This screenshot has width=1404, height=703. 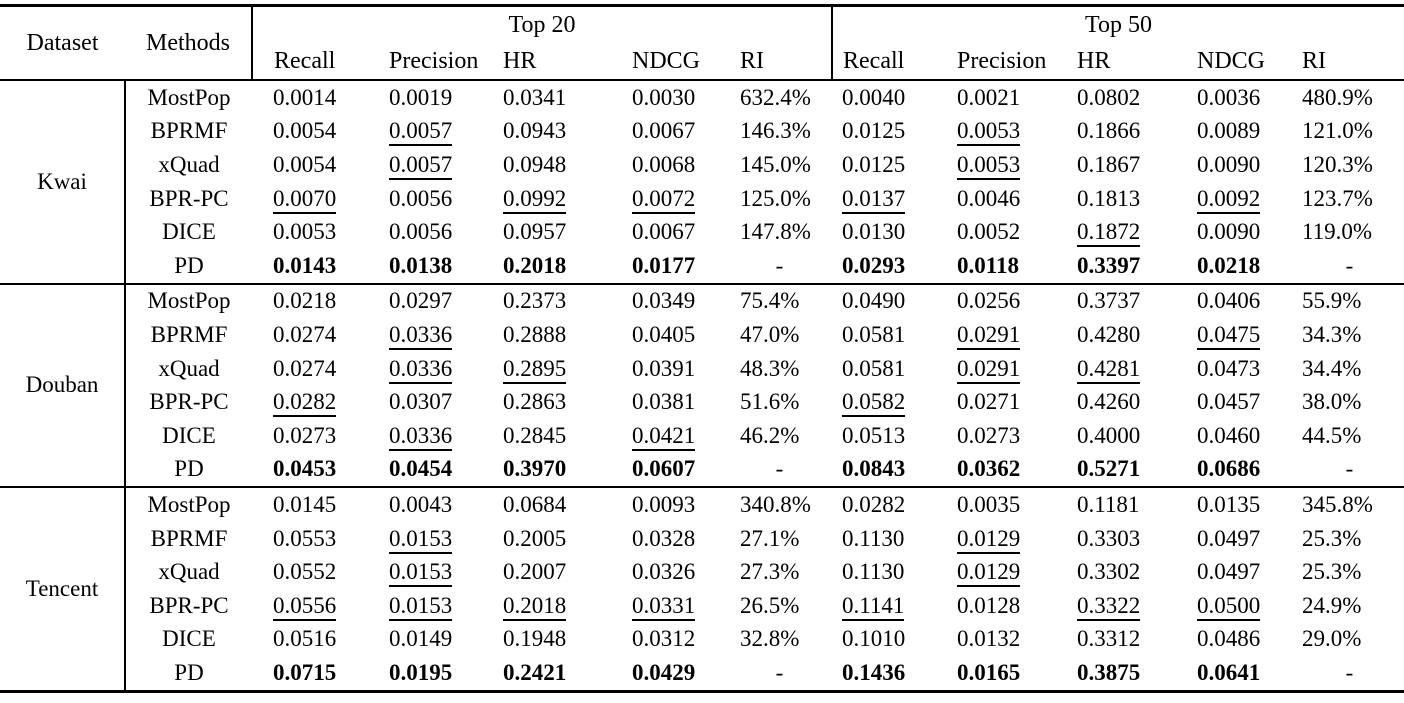 I want to click on metric-value: 0.0128, so click(x=989, y=605).